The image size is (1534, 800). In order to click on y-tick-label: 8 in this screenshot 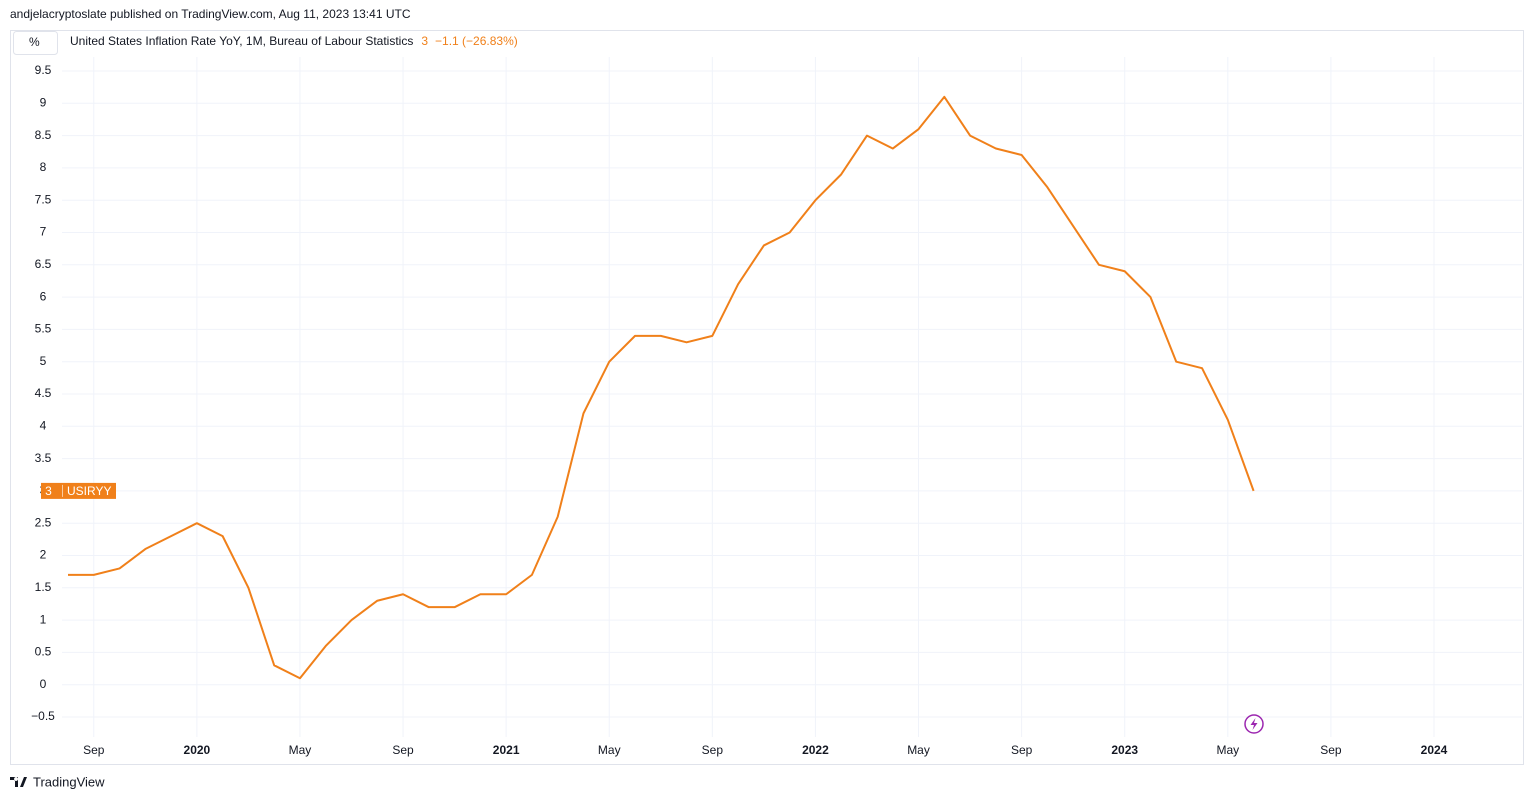, I will do `click(43, 167)`.